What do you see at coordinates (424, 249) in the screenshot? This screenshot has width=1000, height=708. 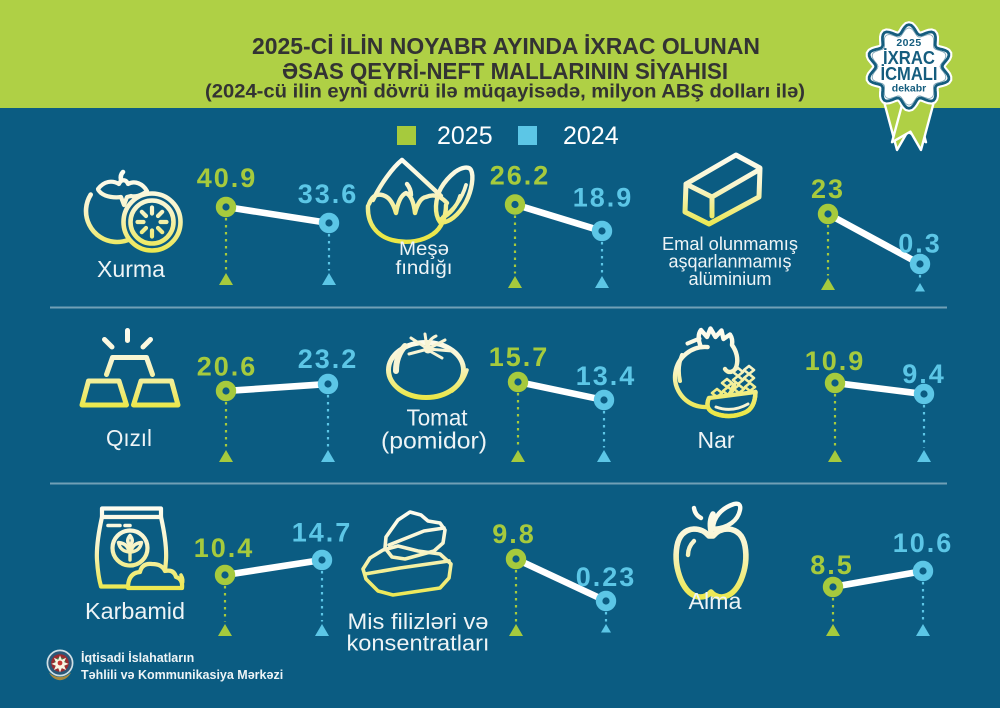 I see `svg-text: Meşə` at bounding box center [424, 249].